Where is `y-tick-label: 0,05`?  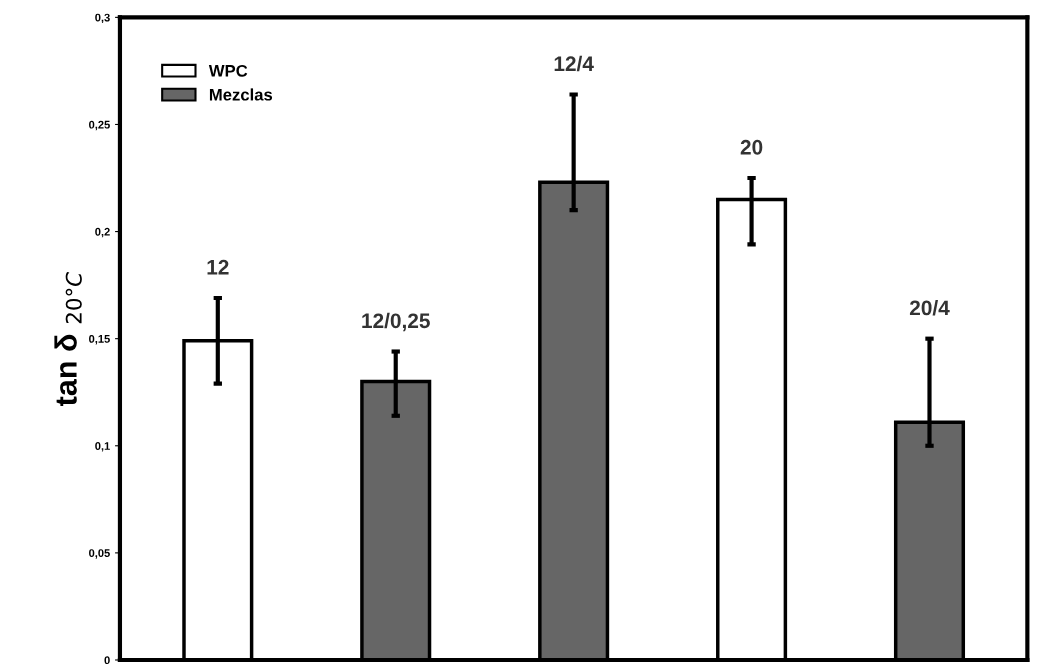
y-tick-label: 0,05 is located at coordinates (99, 554).